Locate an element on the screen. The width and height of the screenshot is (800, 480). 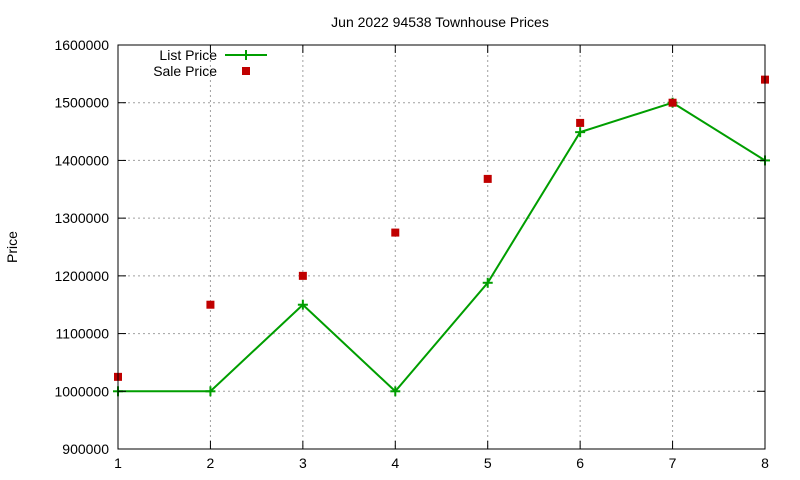
x-tick-label: 4 is located at coordinates (395, 463).